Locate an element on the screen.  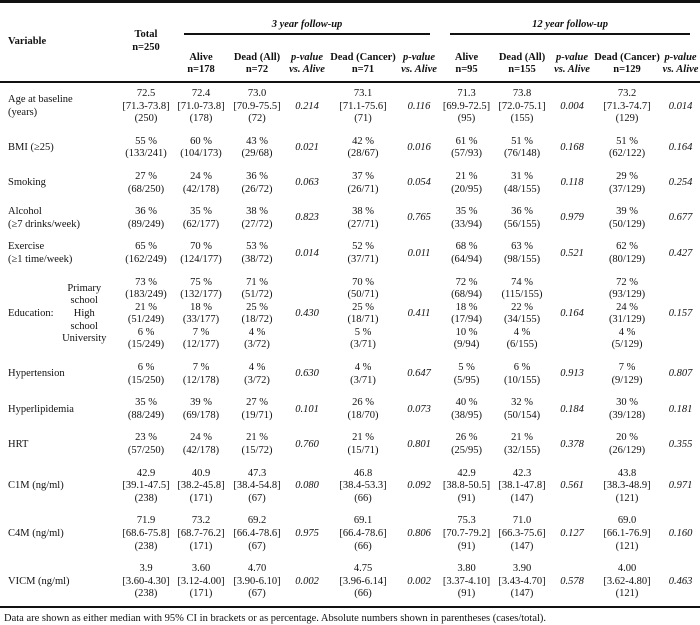
variable-cell: Hypertension is located at coordinates (59, 374).